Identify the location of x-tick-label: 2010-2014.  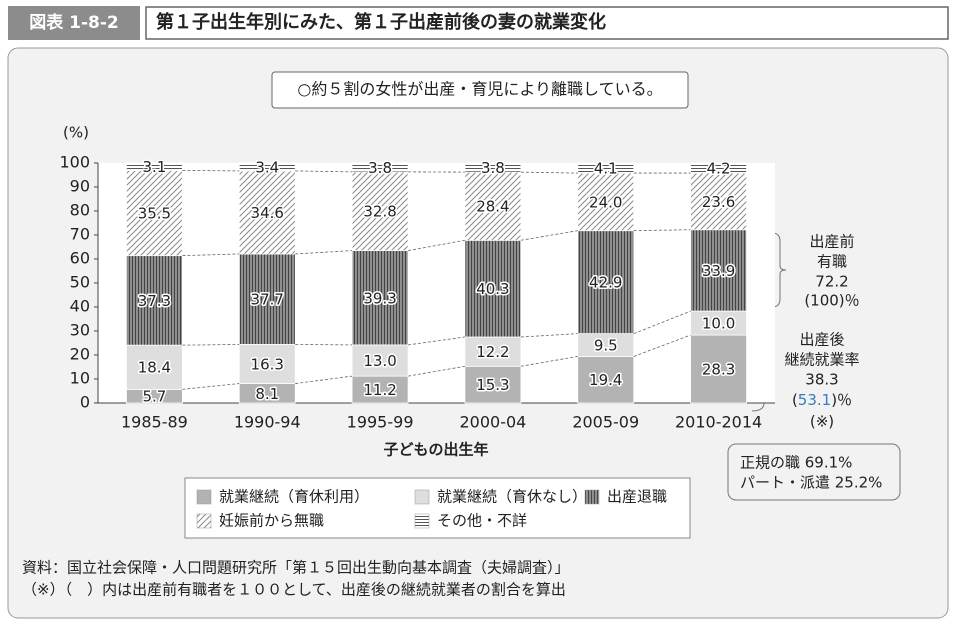
(718, 422).